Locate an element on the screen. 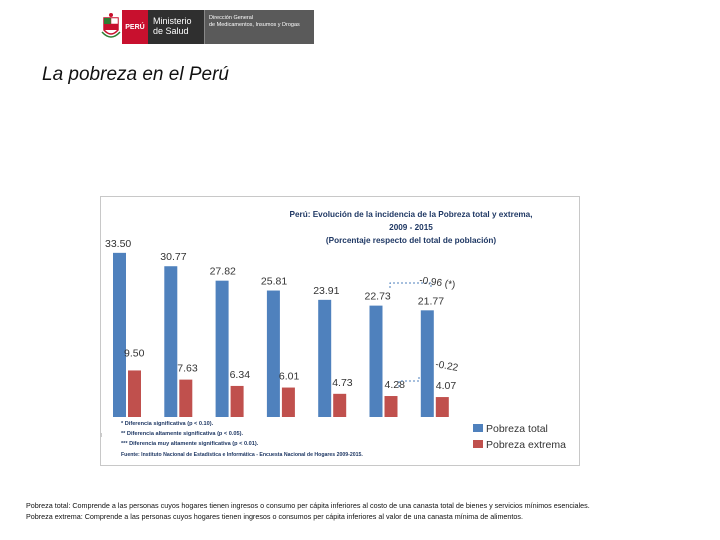 The height and width of the screenshot is (540, 720). legend-swatch-pobreza-total is located at coordinates (478, 428).